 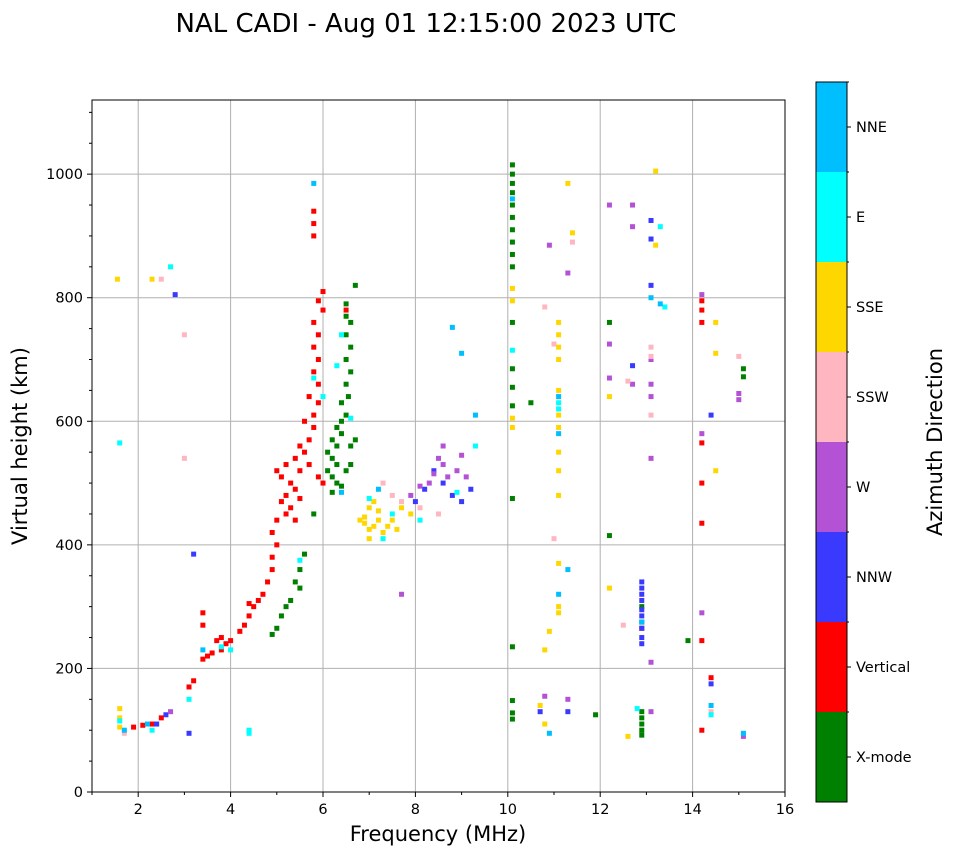 What do you see at coordinates (935, 442) in the screenshot?
I see `colorbar-label: Azimuth Direction` at bounding box center [935, 442].